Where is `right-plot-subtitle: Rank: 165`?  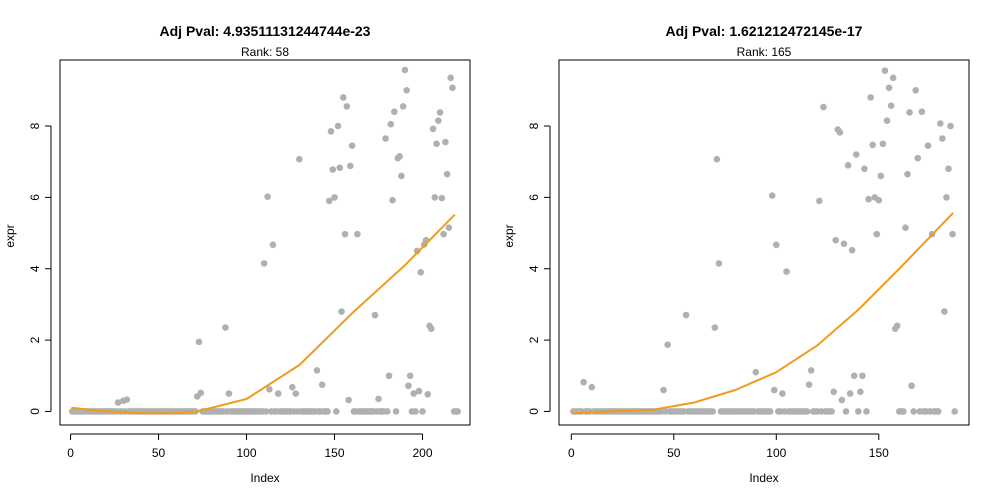 right-plot-subtitle: Rank: 165 is located at coordinates (764, 52).